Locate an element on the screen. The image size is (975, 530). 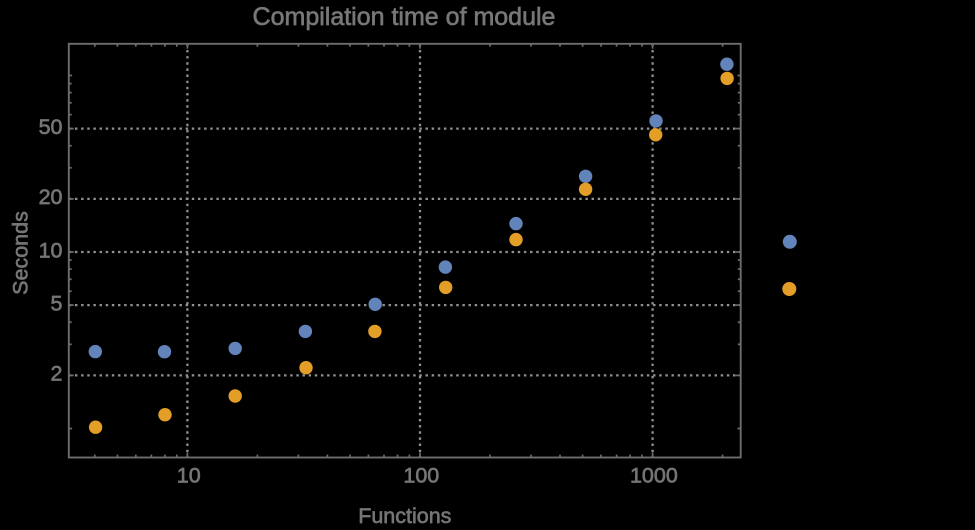
svg-text: Compilation time of module is located at coordinates (404, 17).